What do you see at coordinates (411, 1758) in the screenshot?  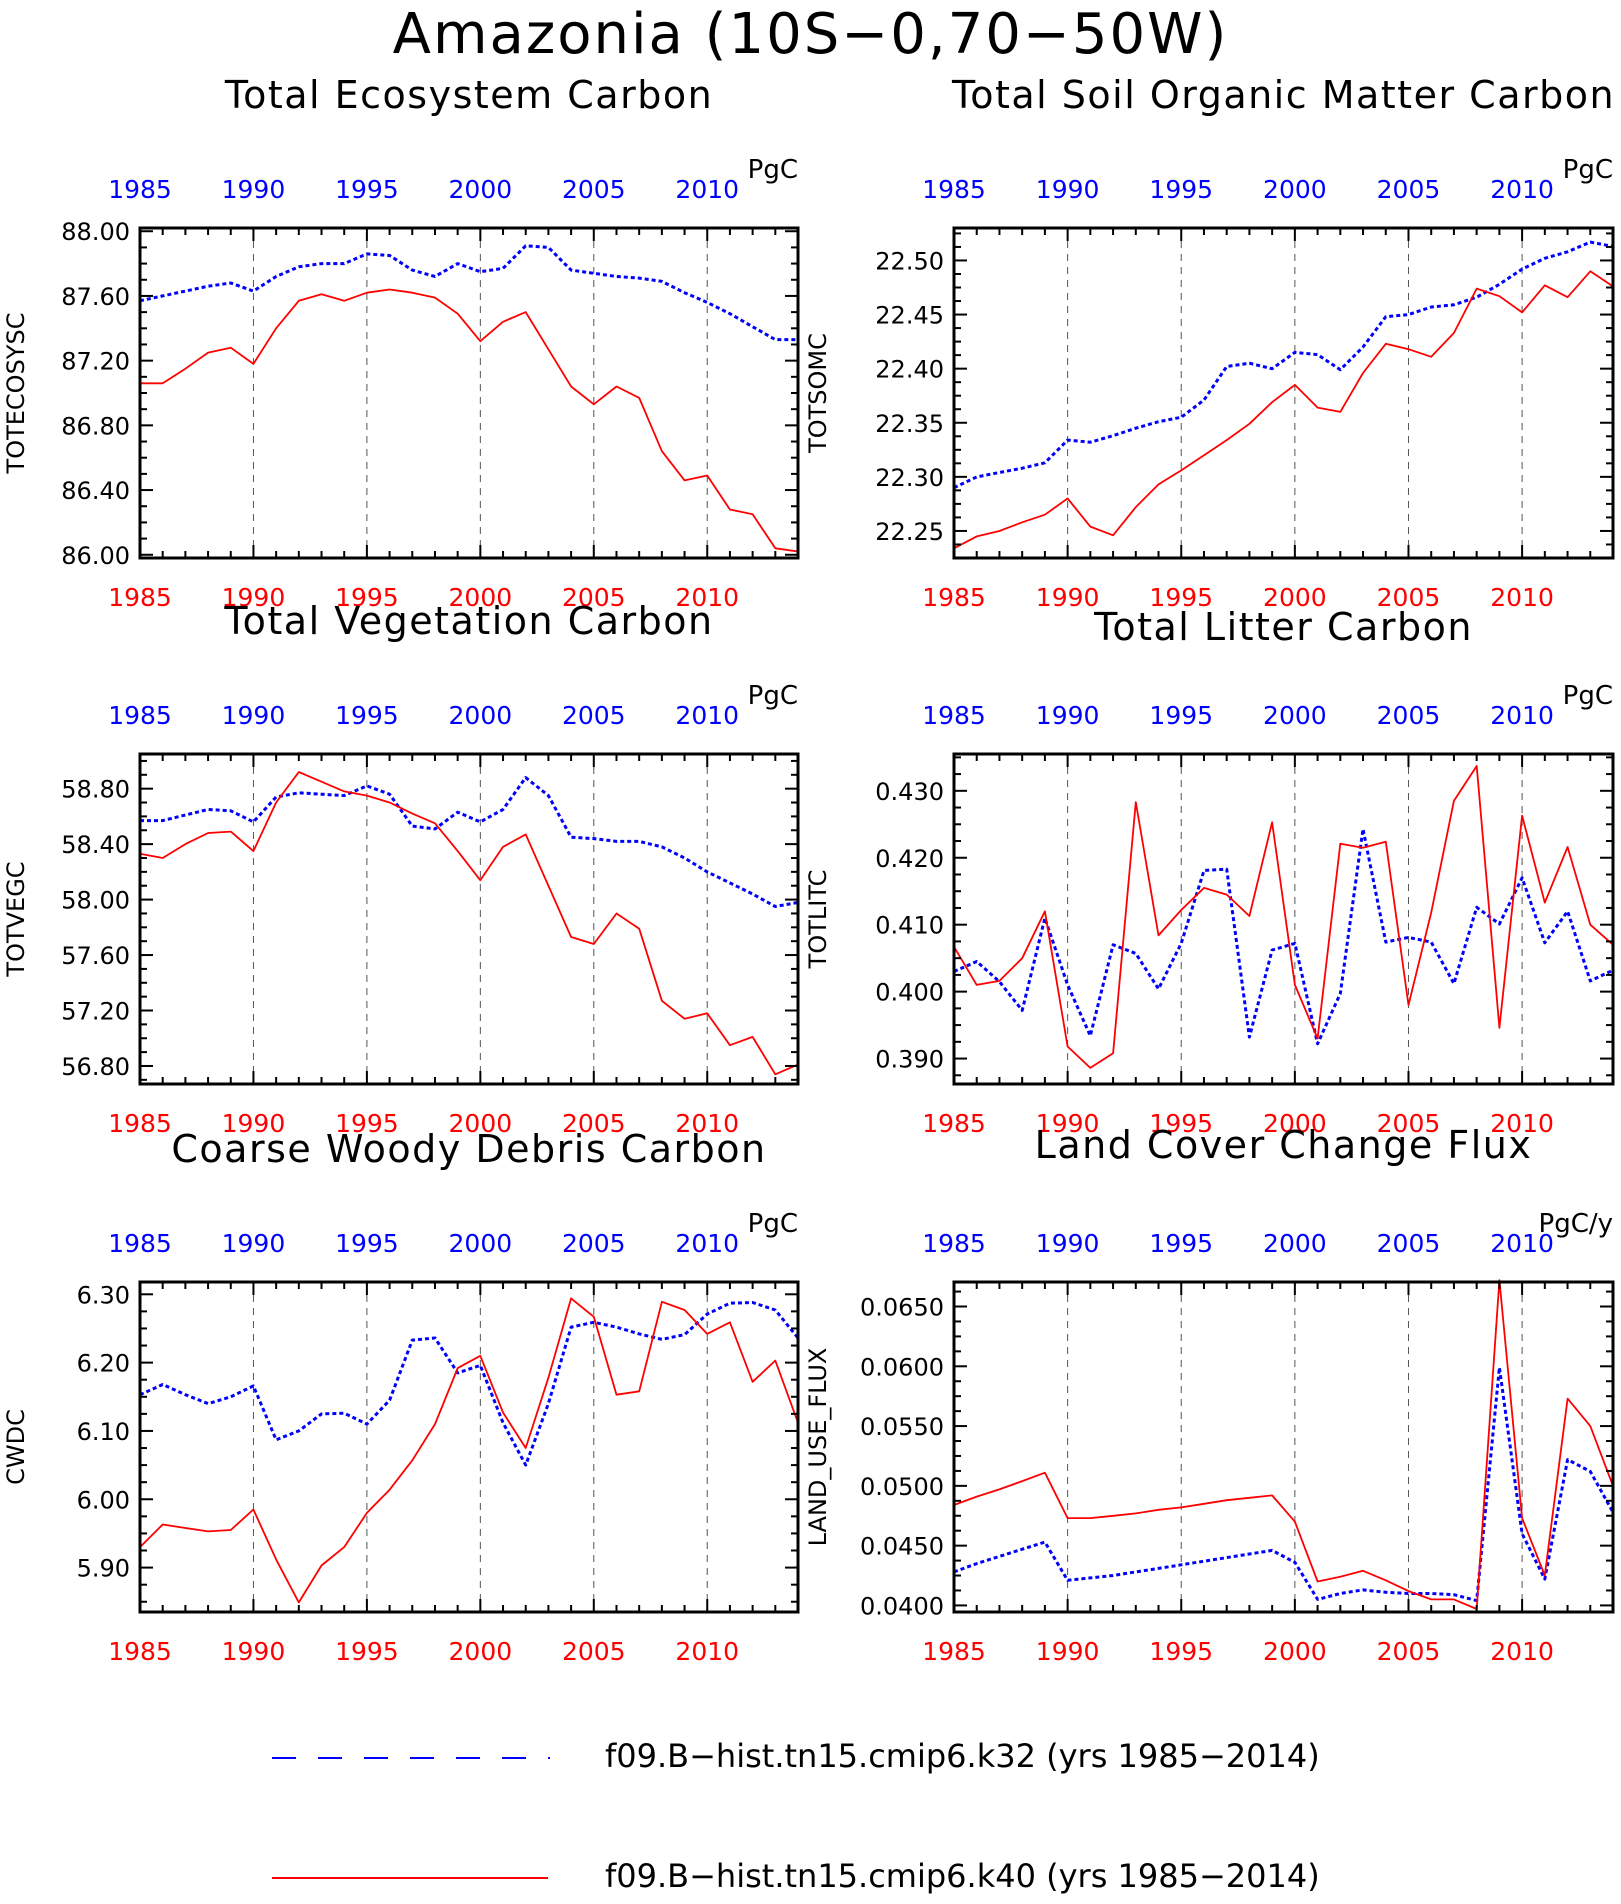 I see `legend-swatch-k32` at bounding box center [411, 1758].